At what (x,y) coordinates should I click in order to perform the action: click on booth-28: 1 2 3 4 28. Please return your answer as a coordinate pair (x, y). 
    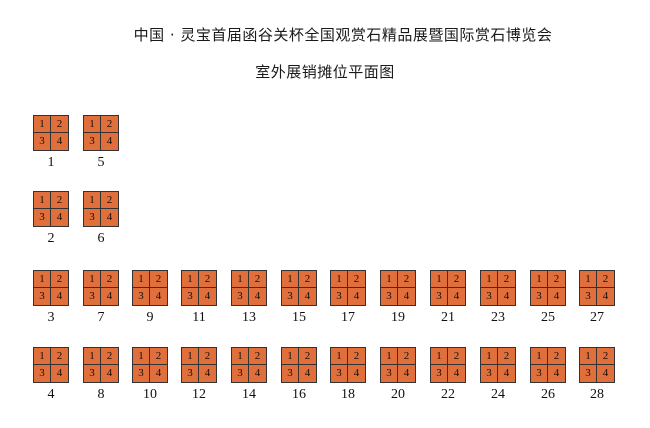
    Looking at the image, I should click on (597, 374).